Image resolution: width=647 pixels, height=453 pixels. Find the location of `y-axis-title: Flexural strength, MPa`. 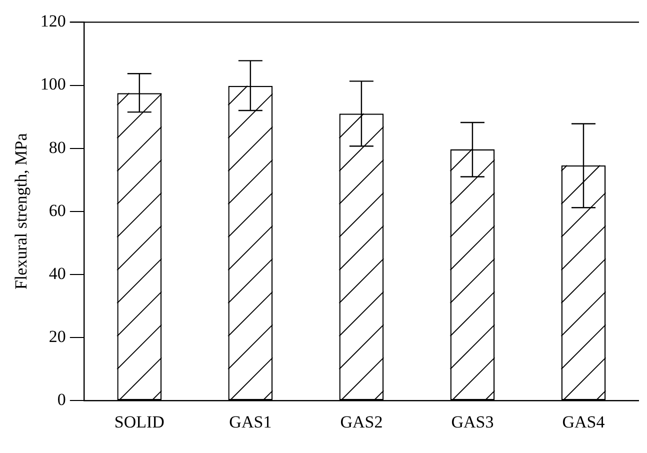

y-axis-title: Flexural strength, MPa is located at coordinates (21, 211).